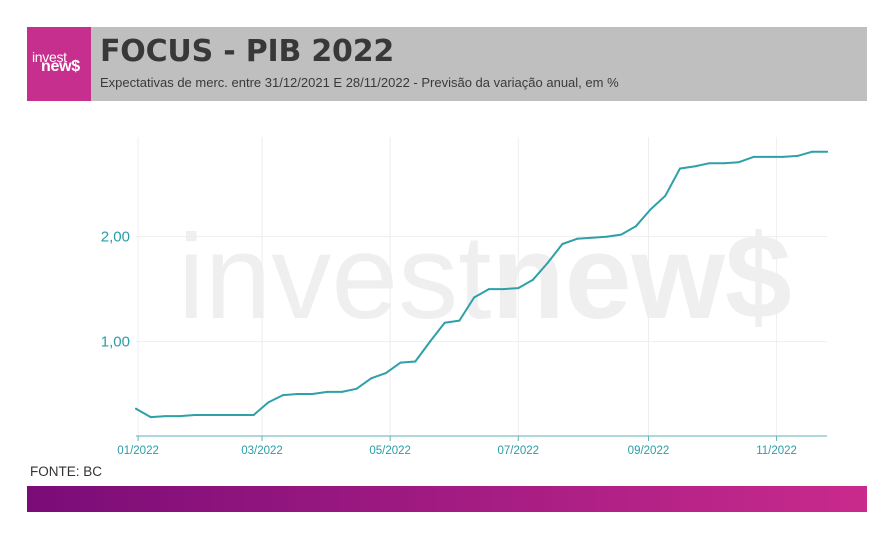 The width and height of the screenshot is (895, 540). I want to click on header-bar, so click(479, 64).